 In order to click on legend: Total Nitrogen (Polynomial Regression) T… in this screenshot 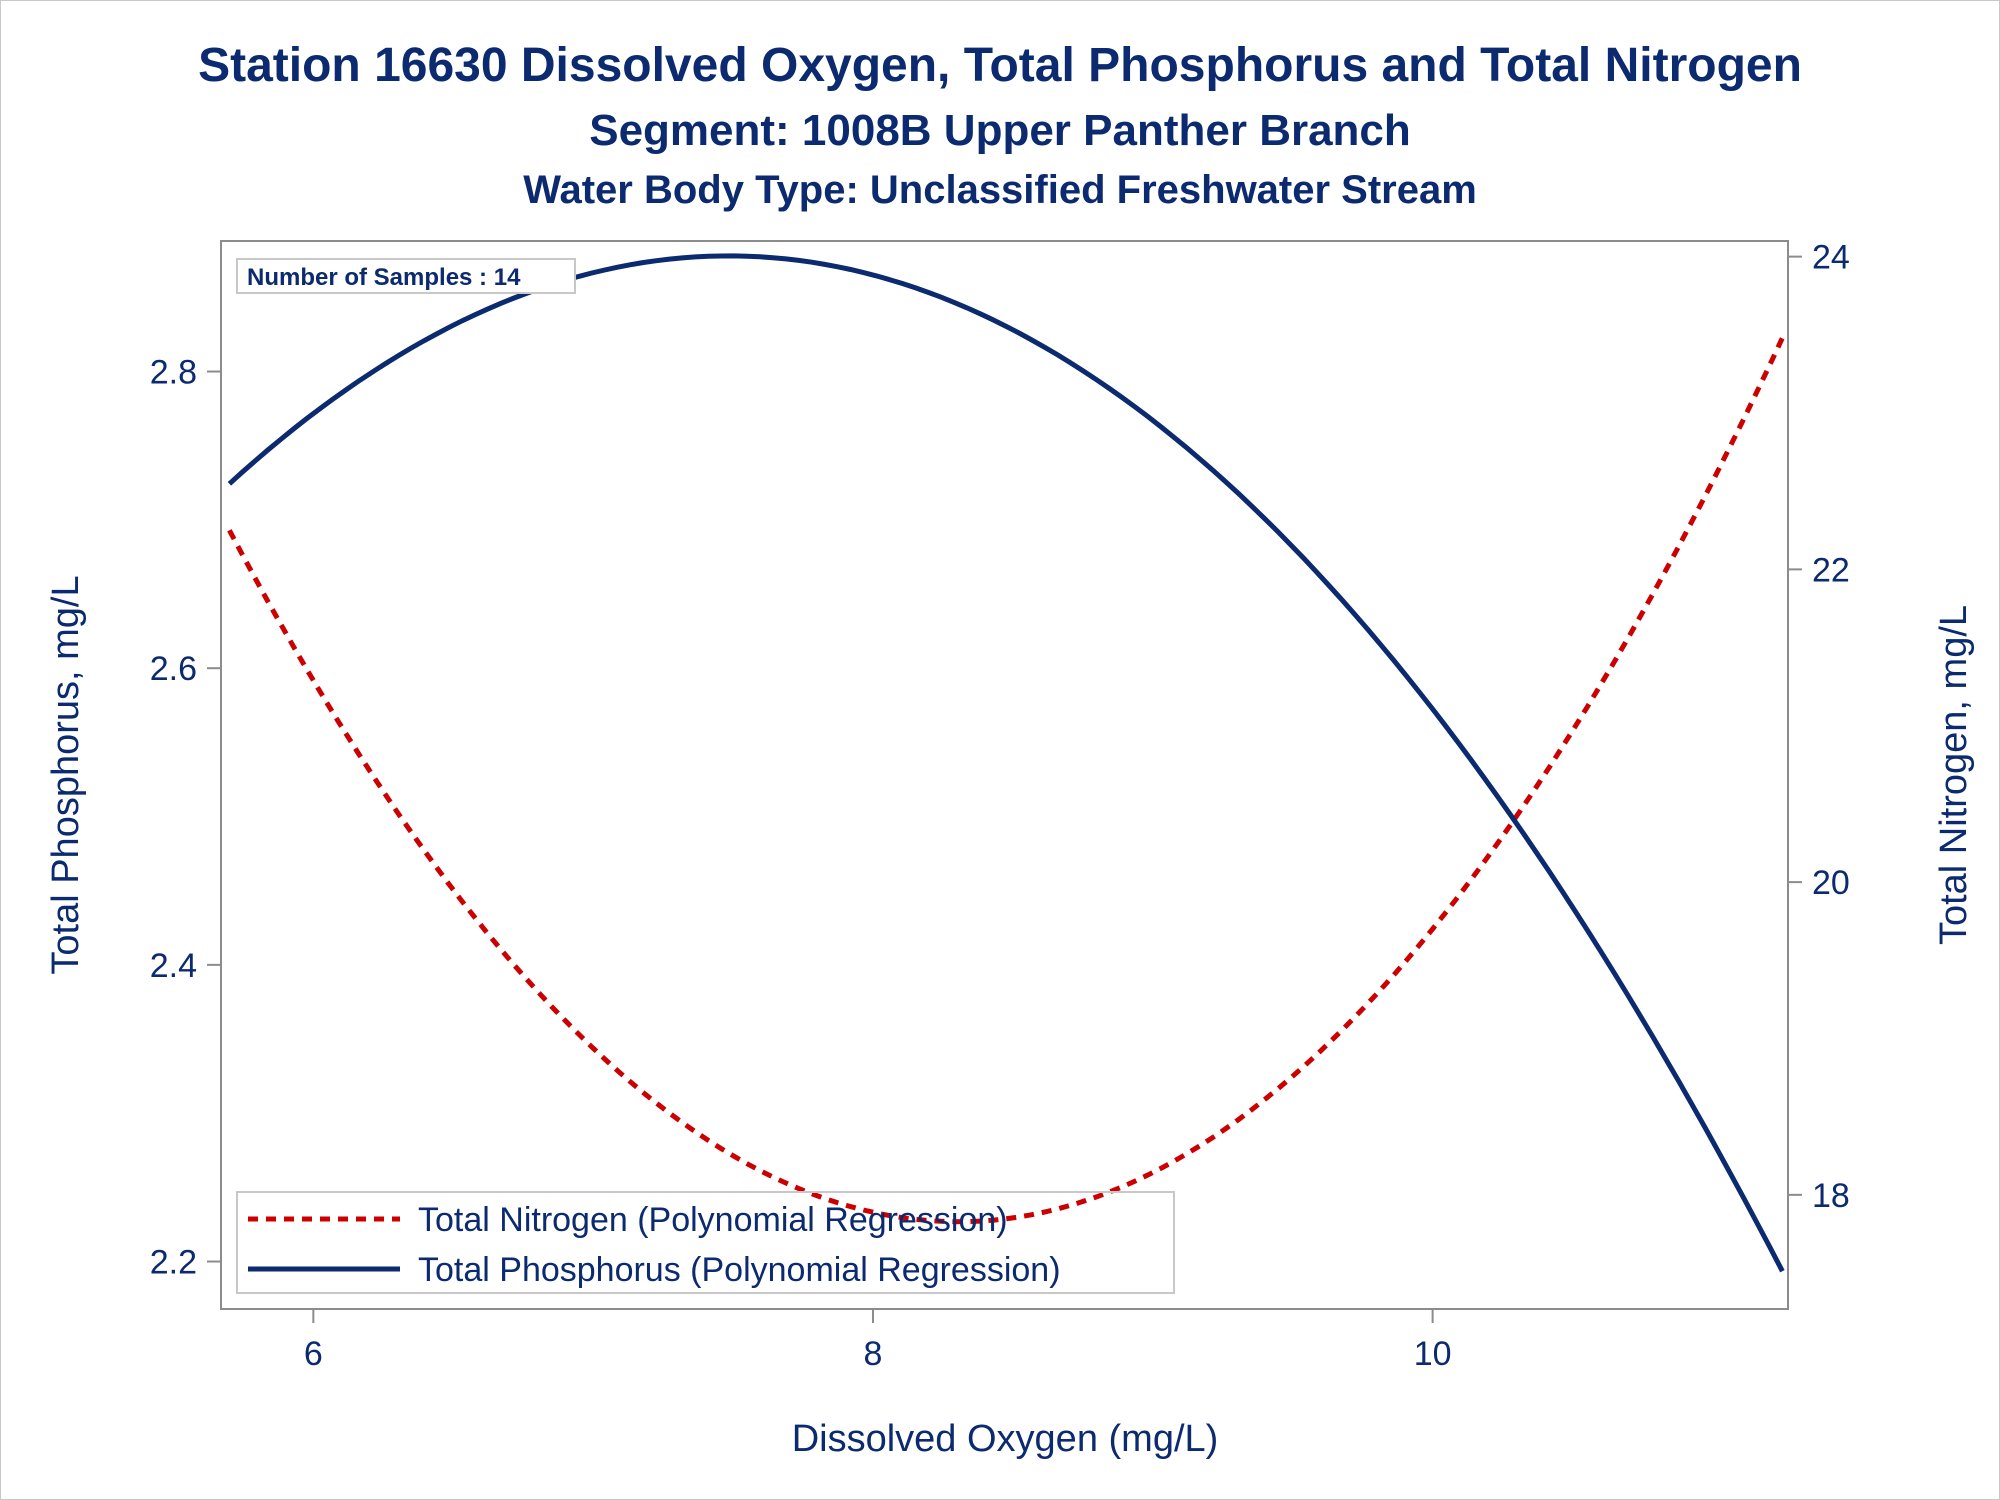, I will do `click(705, 1242)`.